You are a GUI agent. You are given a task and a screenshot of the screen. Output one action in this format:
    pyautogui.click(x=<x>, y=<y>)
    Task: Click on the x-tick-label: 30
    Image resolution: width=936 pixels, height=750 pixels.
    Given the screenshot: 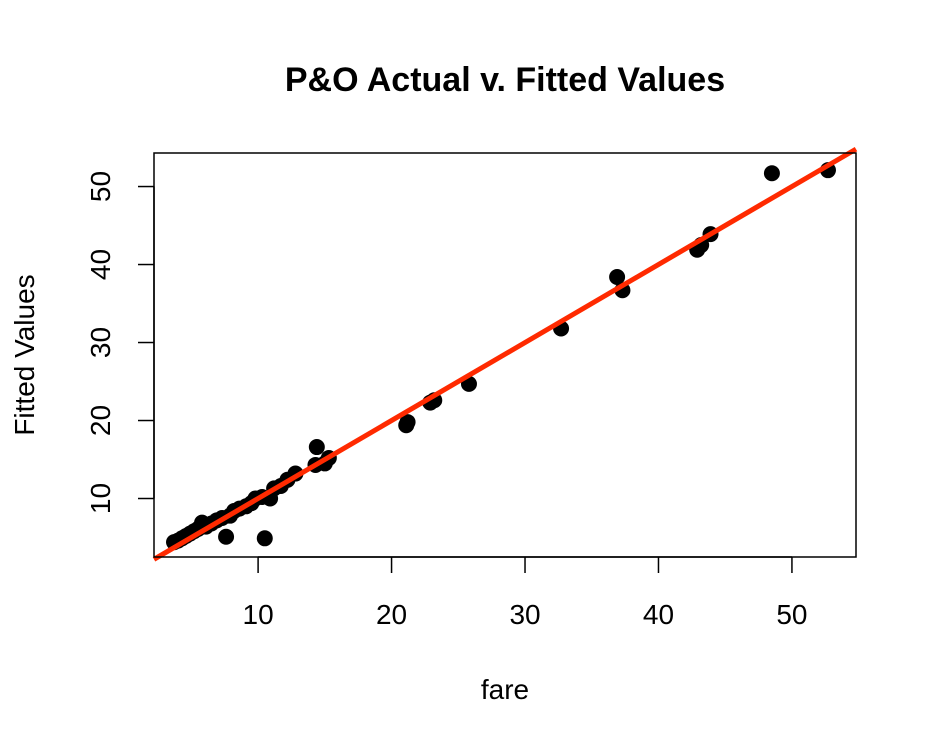 What is the action you would take?
    pyautogui.click(x=524, y=614)
    